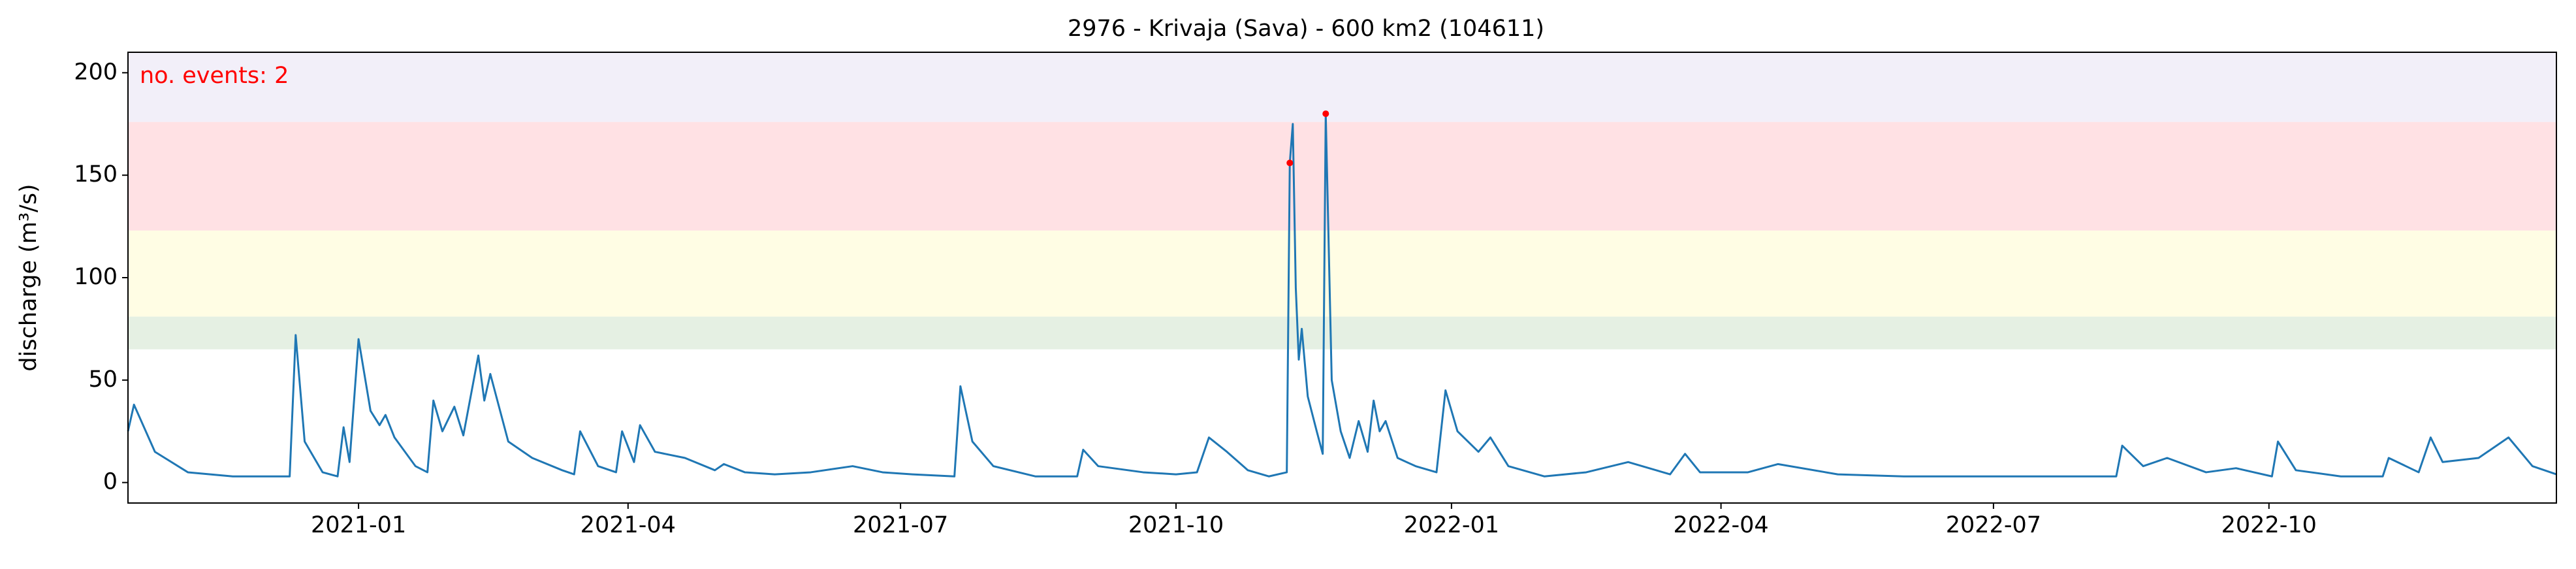  What do you see at coordinates (214, 76) in the screenshot?
I see `events-annotation: no. events: 2` at bounding box center [214, 76].